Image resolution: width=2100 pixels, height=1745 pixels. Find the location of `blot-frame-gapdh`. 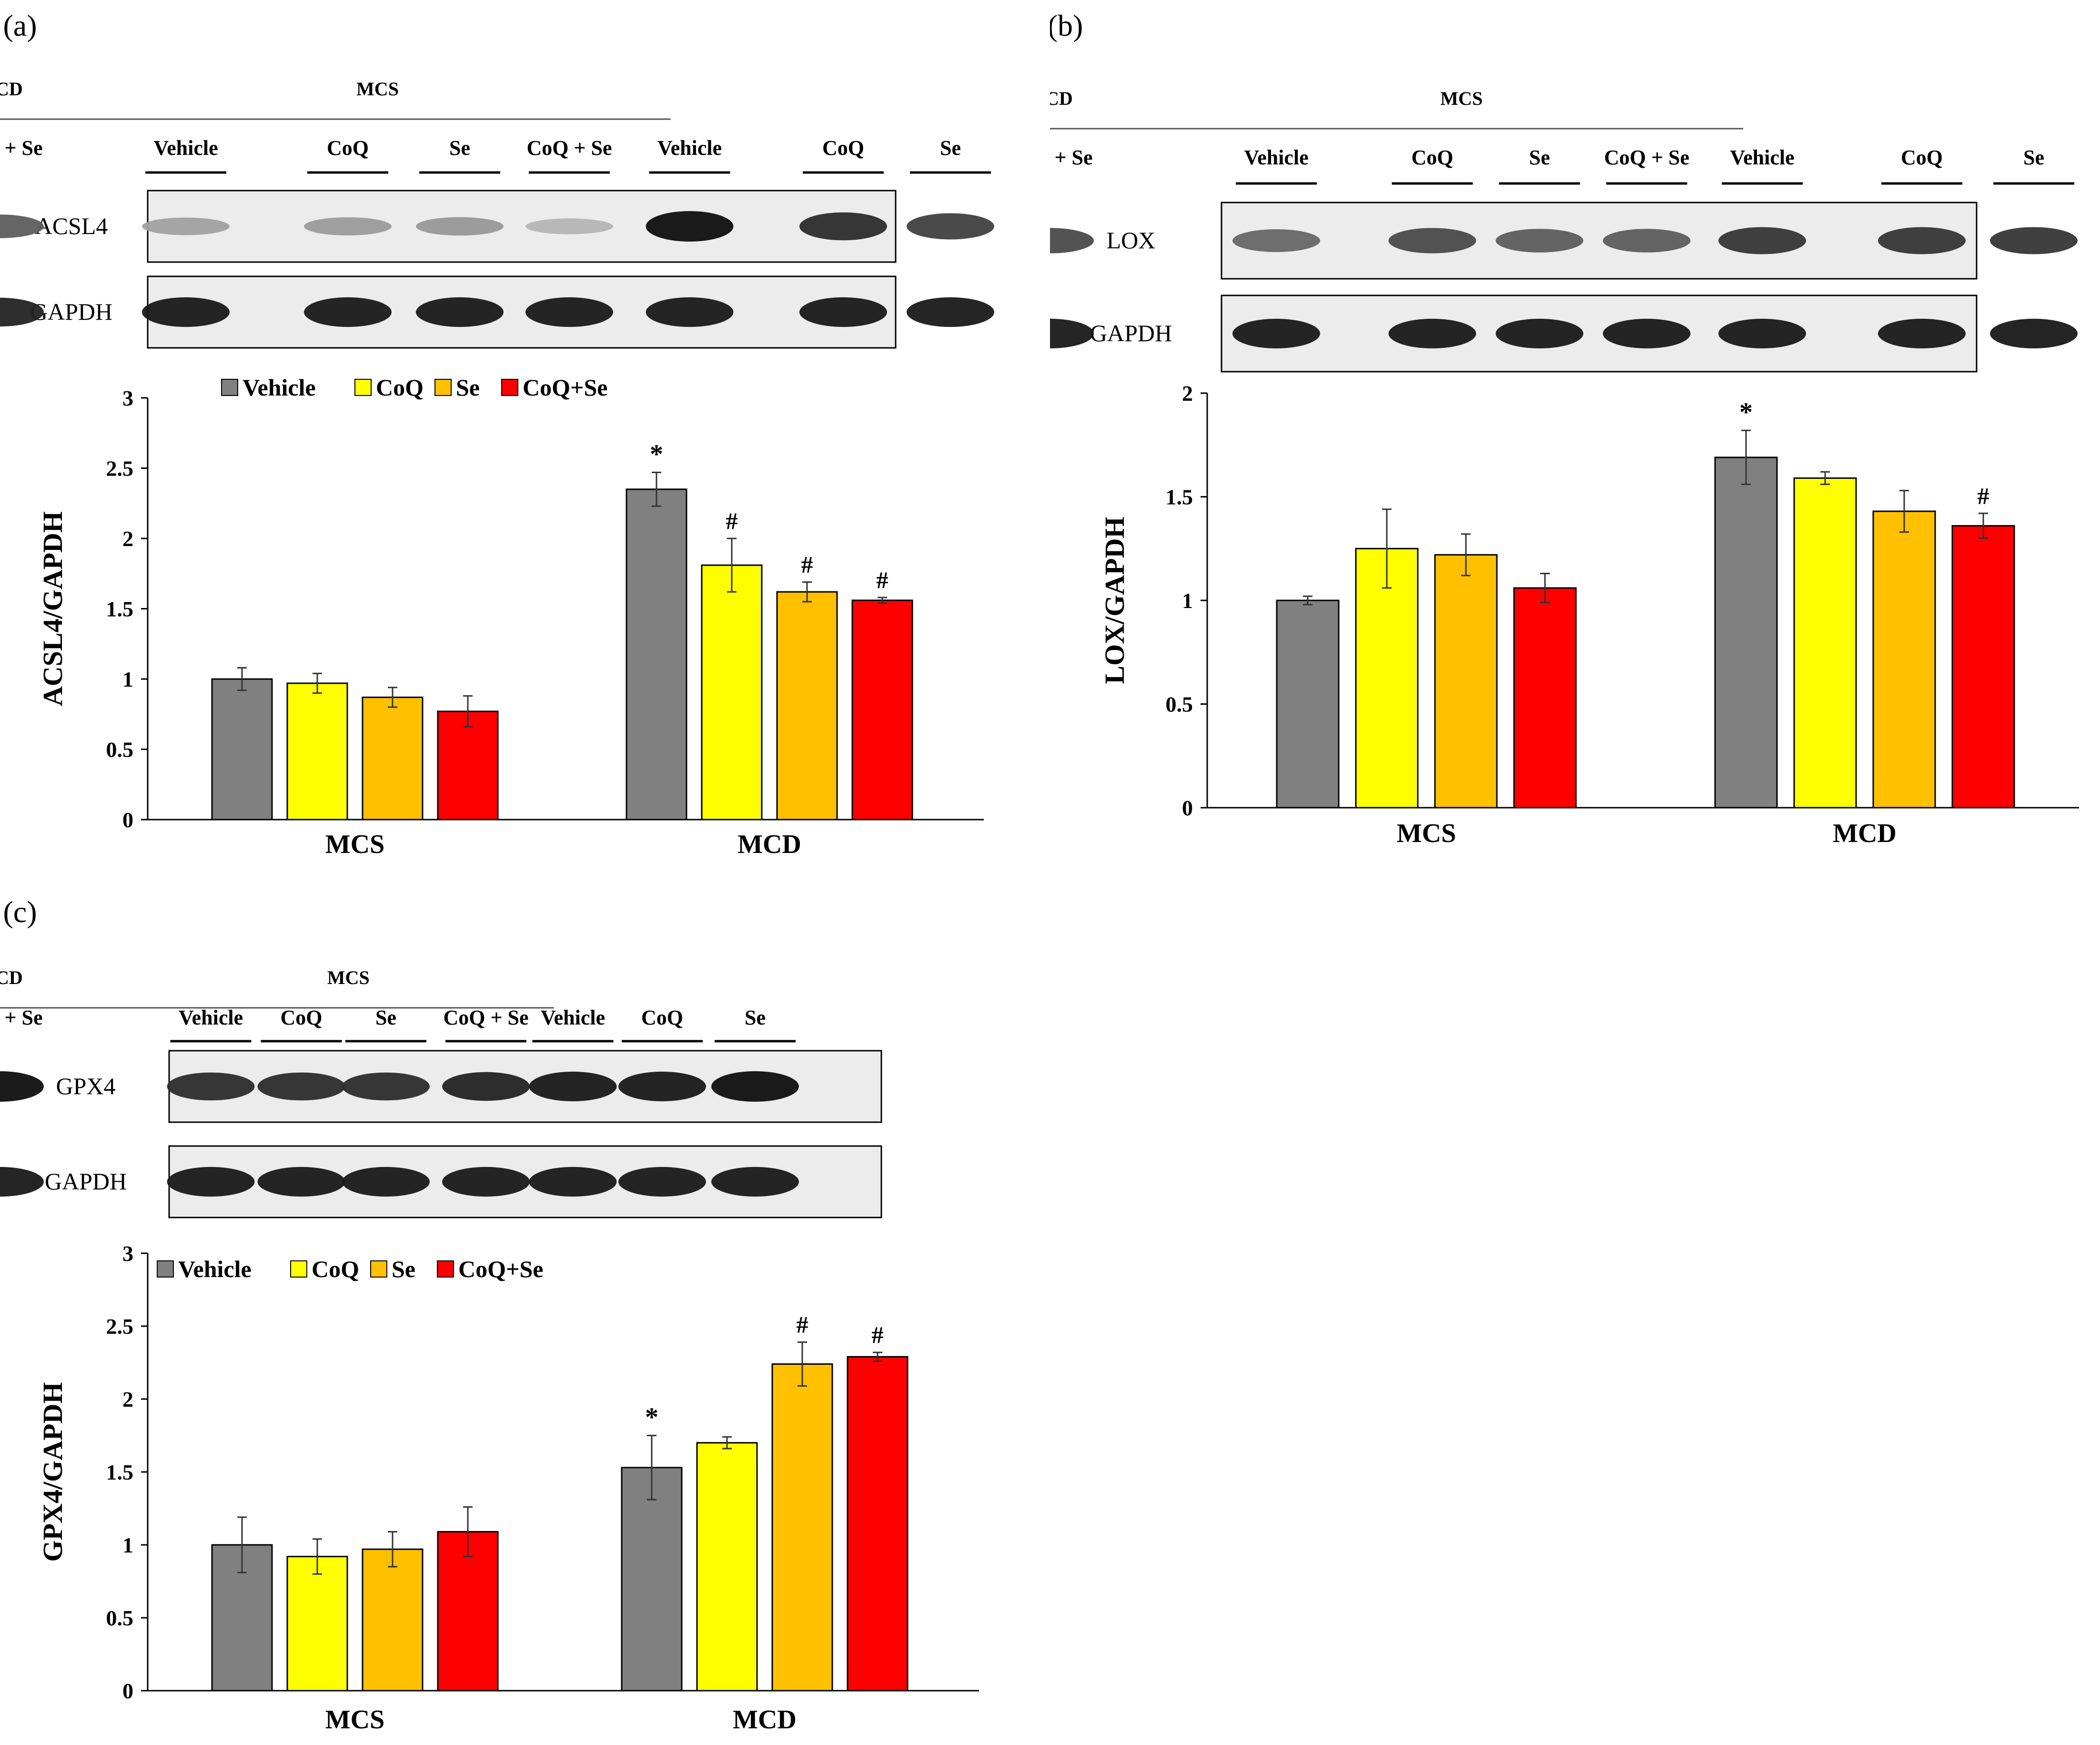

blot-frame-gapdh is located at coordinates (1599, 333).